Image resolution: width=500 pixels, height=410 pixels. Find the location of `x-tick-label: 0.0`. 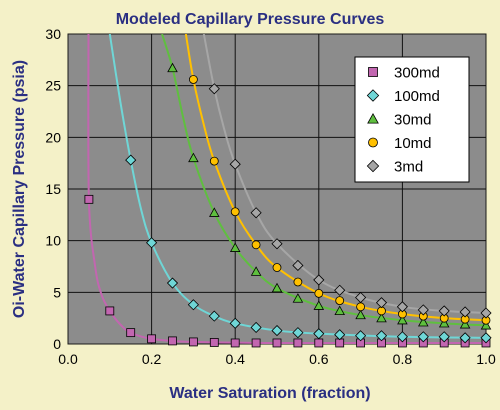

x-tick-label: 0.0 is located at coordinates (68, 359).